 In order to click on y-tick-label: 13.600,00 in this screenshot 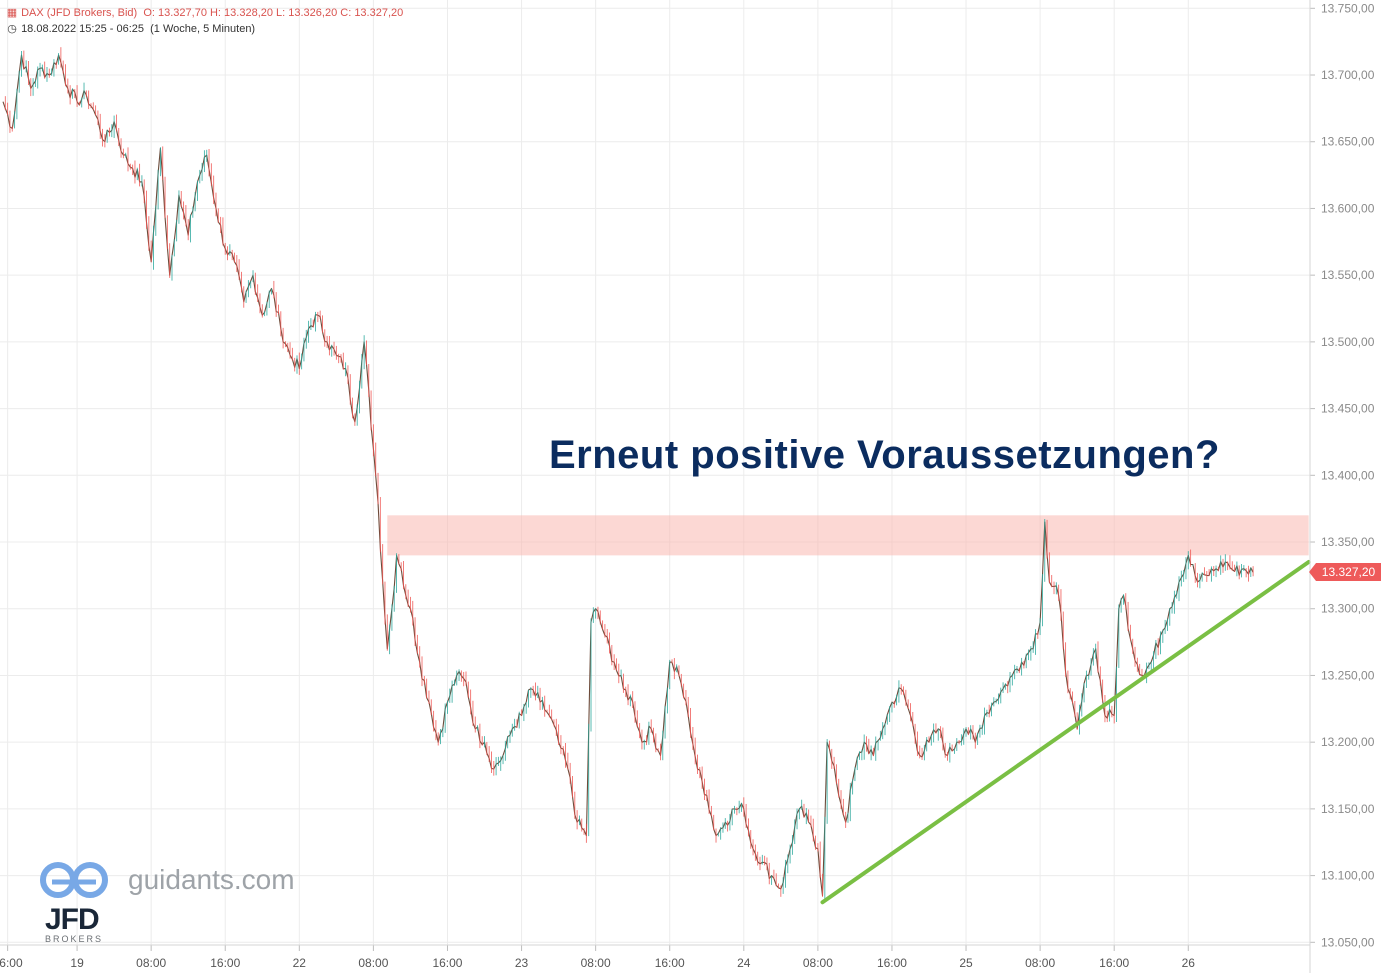, I will do `click(1348, 208)`.